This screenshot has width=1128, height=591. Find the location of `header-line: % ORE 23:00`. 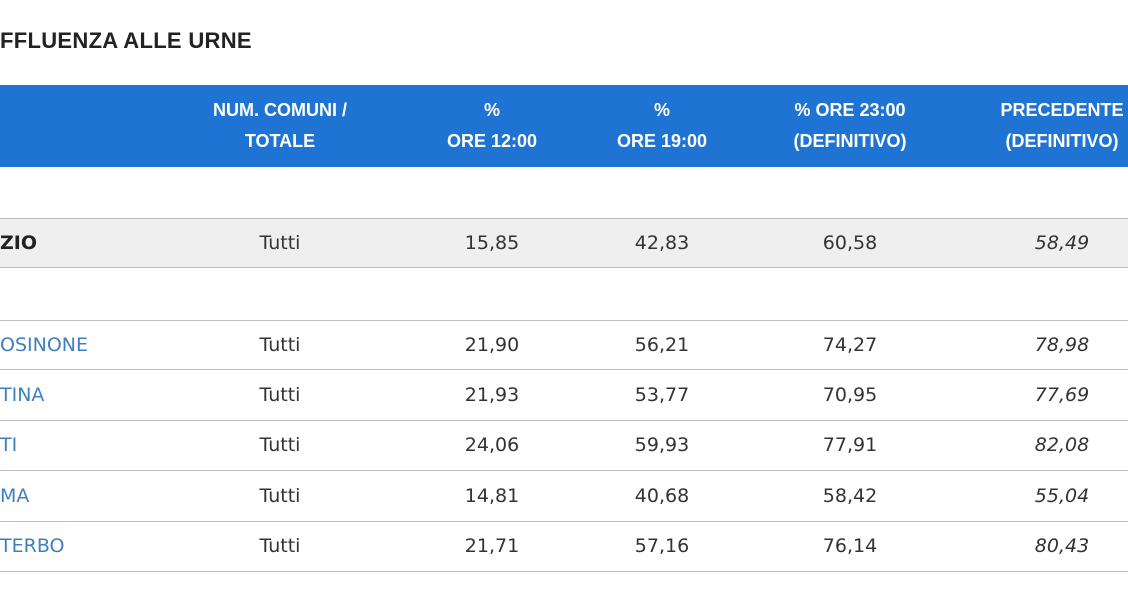

header-line: % ORE 23:00 is located at coordinates (850, 110).